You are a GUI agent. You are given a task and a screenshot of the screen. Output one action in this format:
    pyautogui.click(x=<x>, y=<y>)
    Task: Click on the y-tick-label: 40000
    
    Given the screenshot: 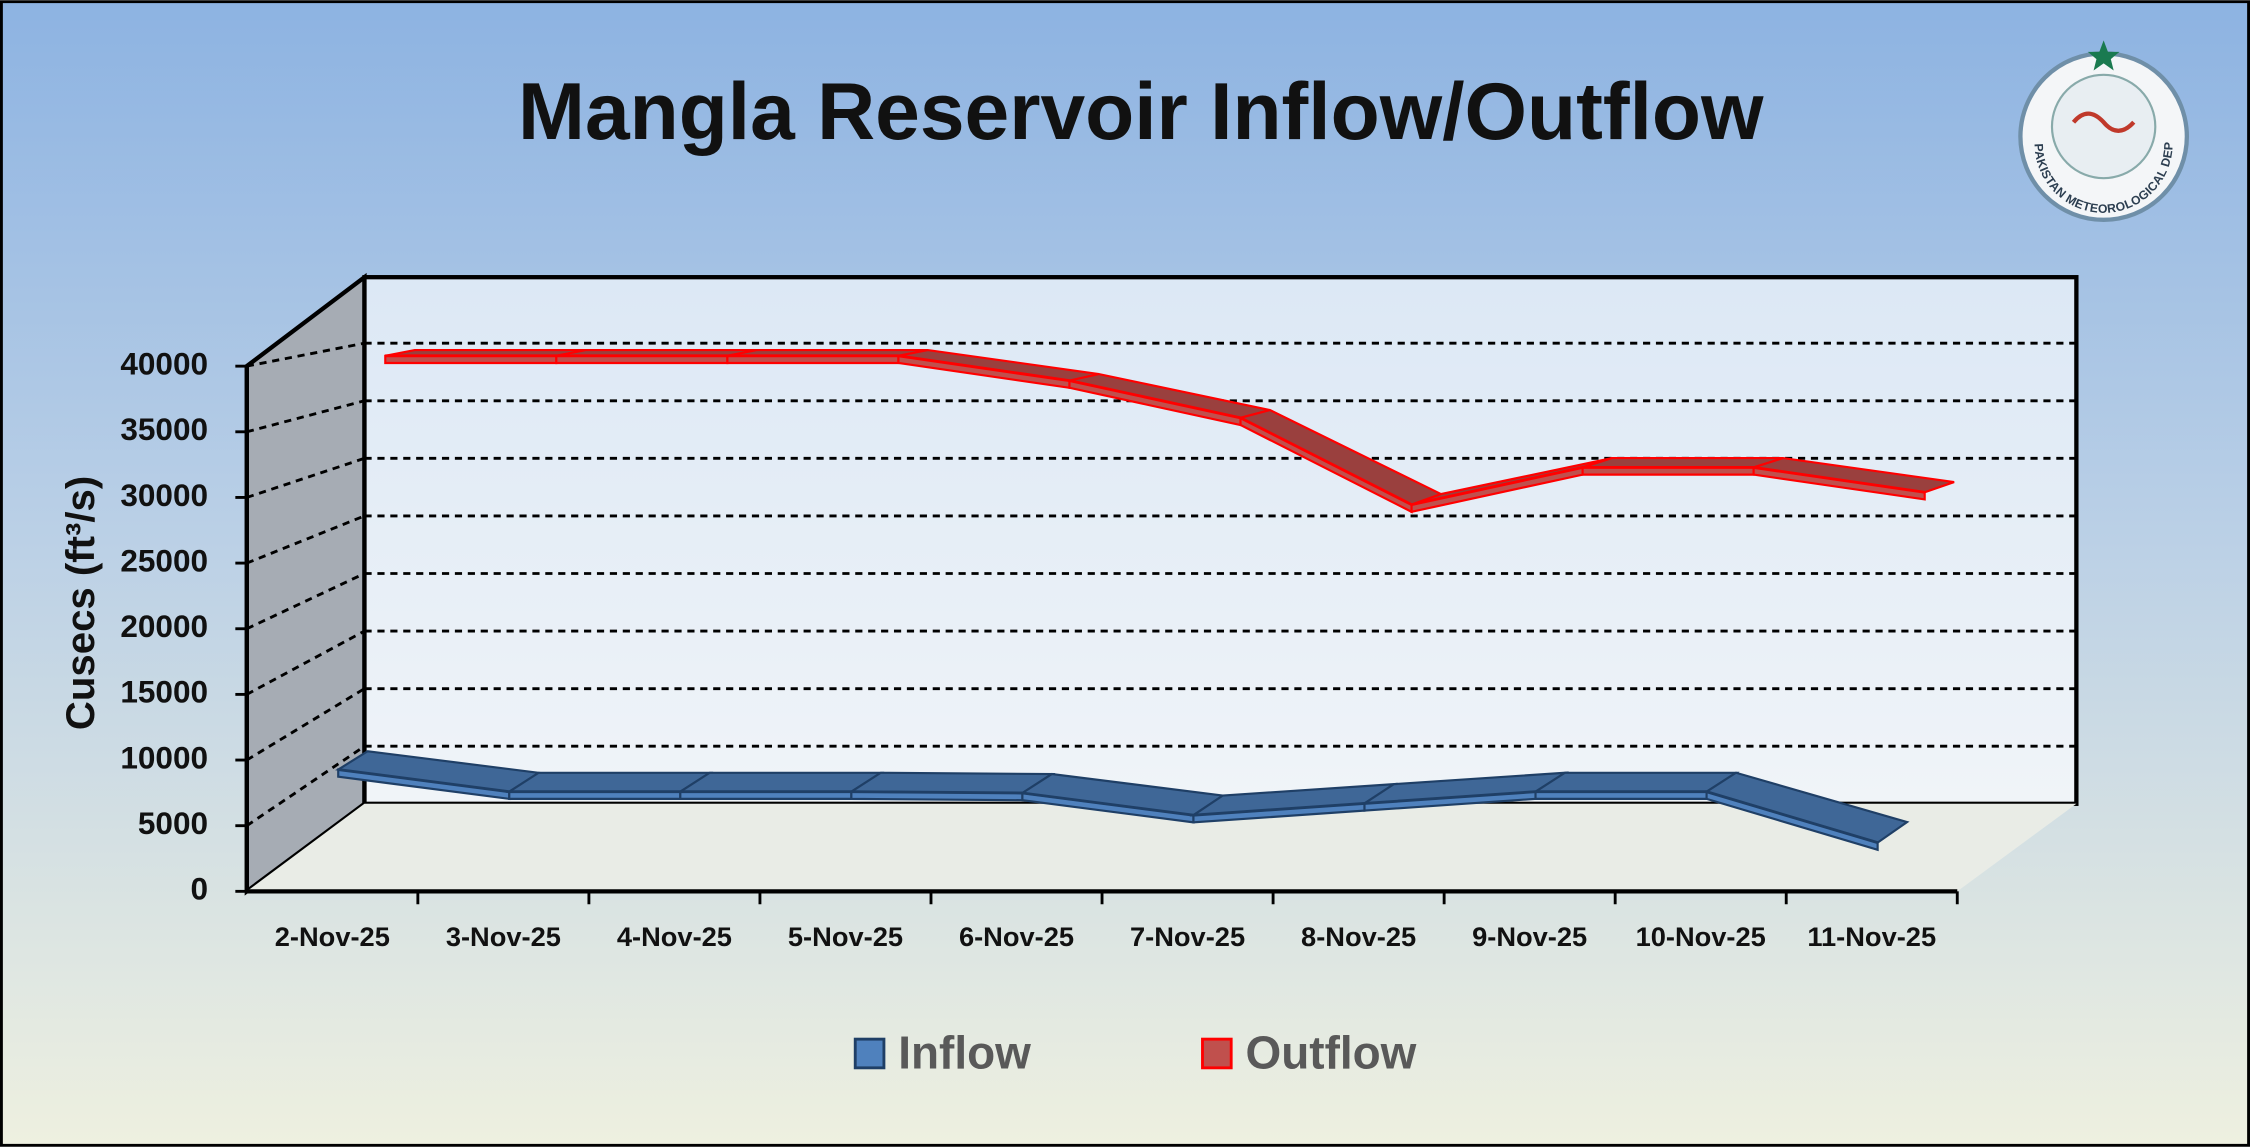 What is the action you would take?
    pyautogui.click(x=164, y=363)
    